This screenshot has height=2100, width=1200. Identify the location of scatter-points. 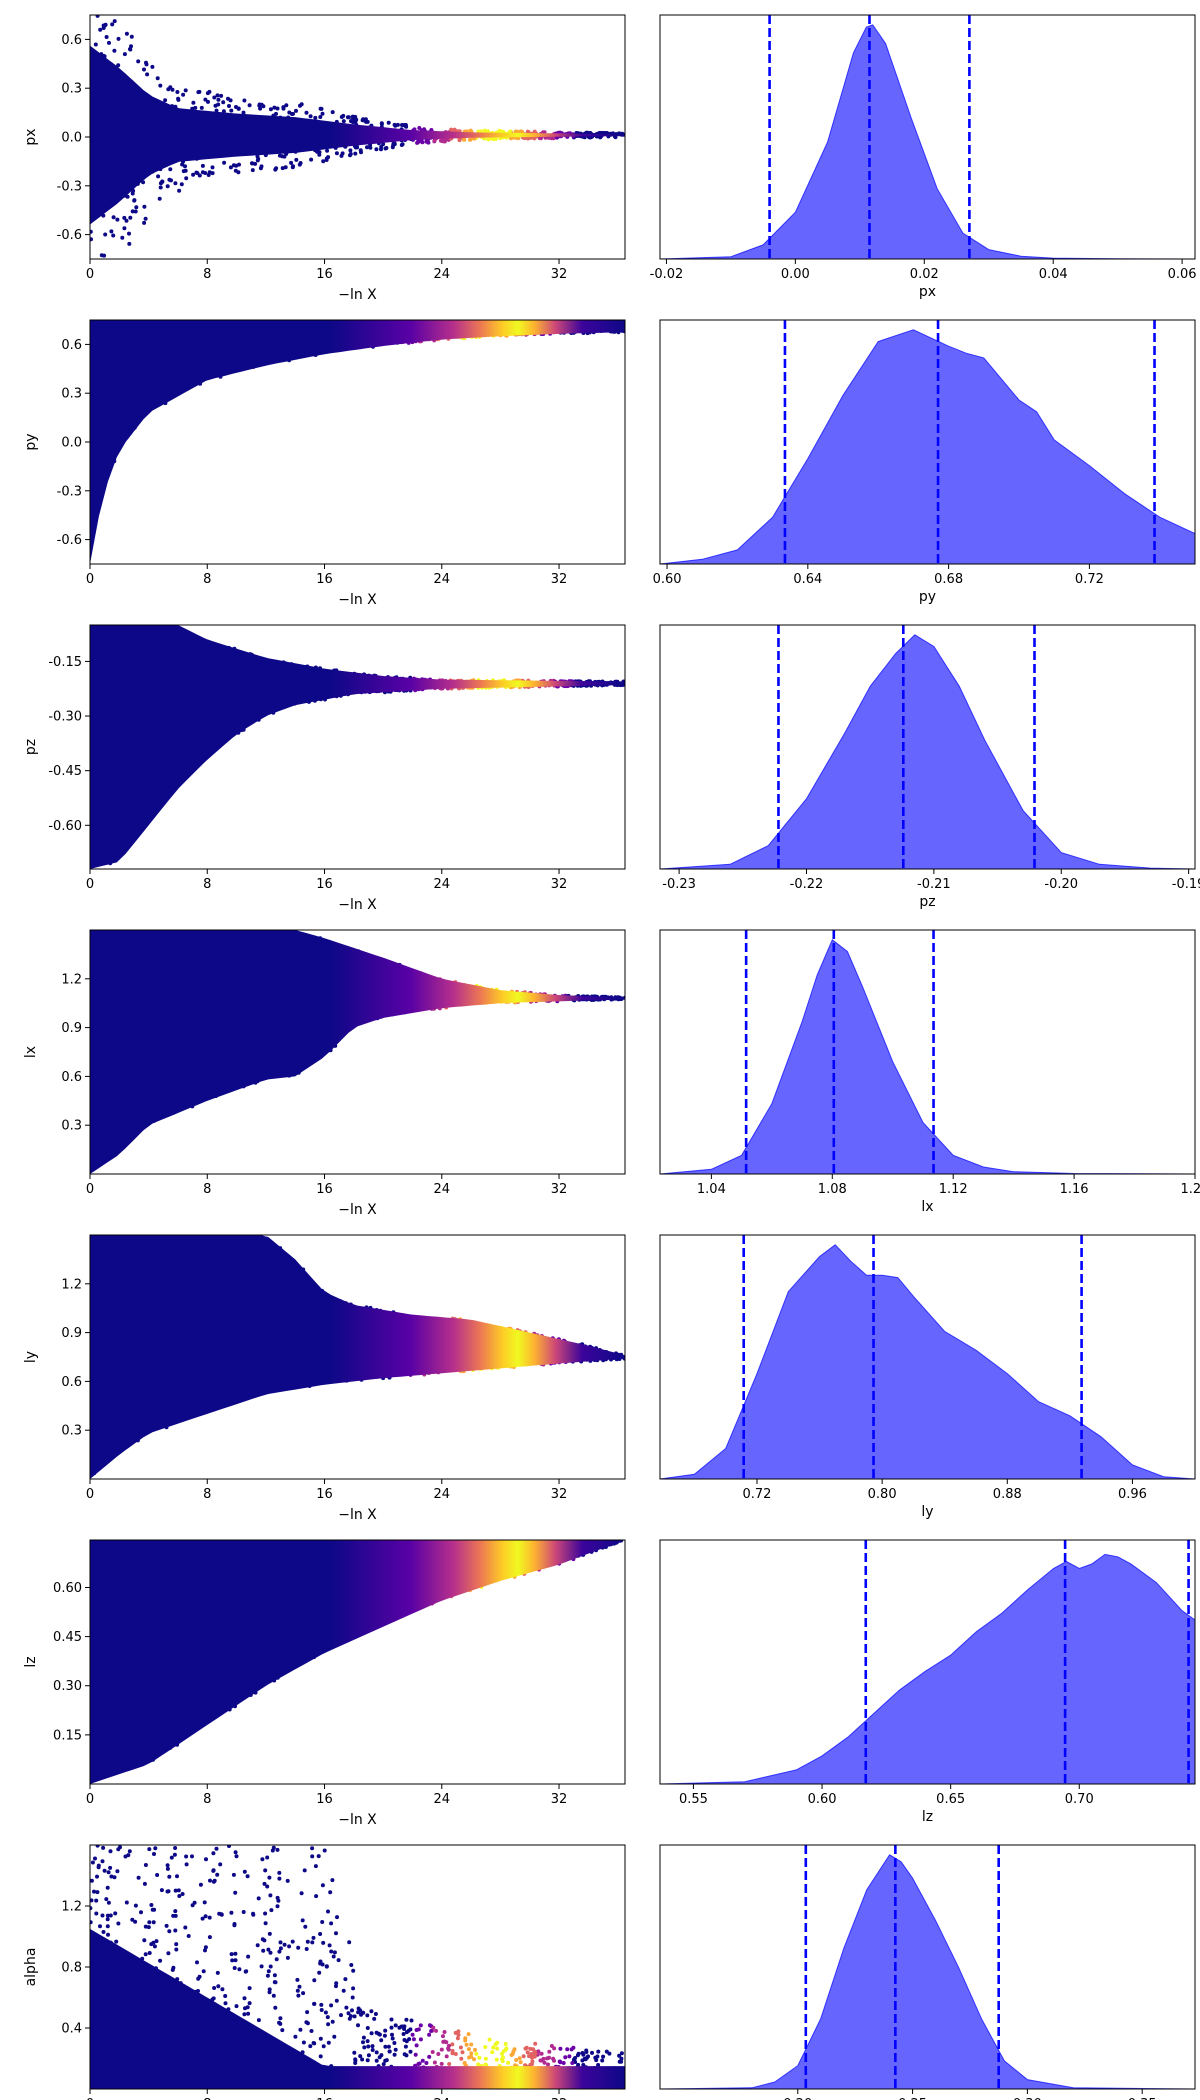
(357, 1662).